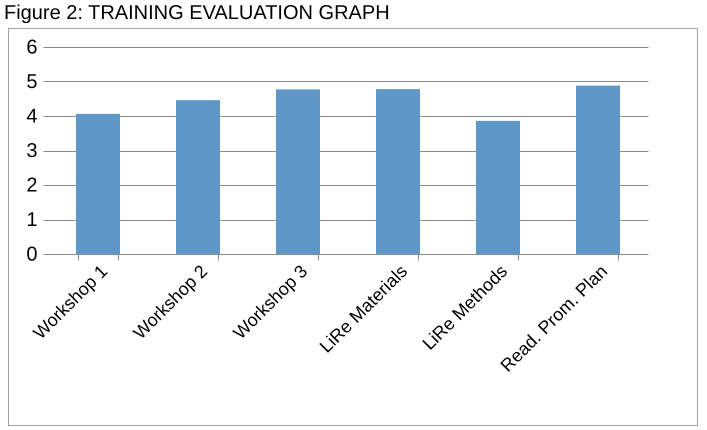 Image resolution: width=707 pixels, height=430 pixels. Describe the element at coordinates (32, 117) in the screenshot. I see `y-tick-label: 4` at that location.